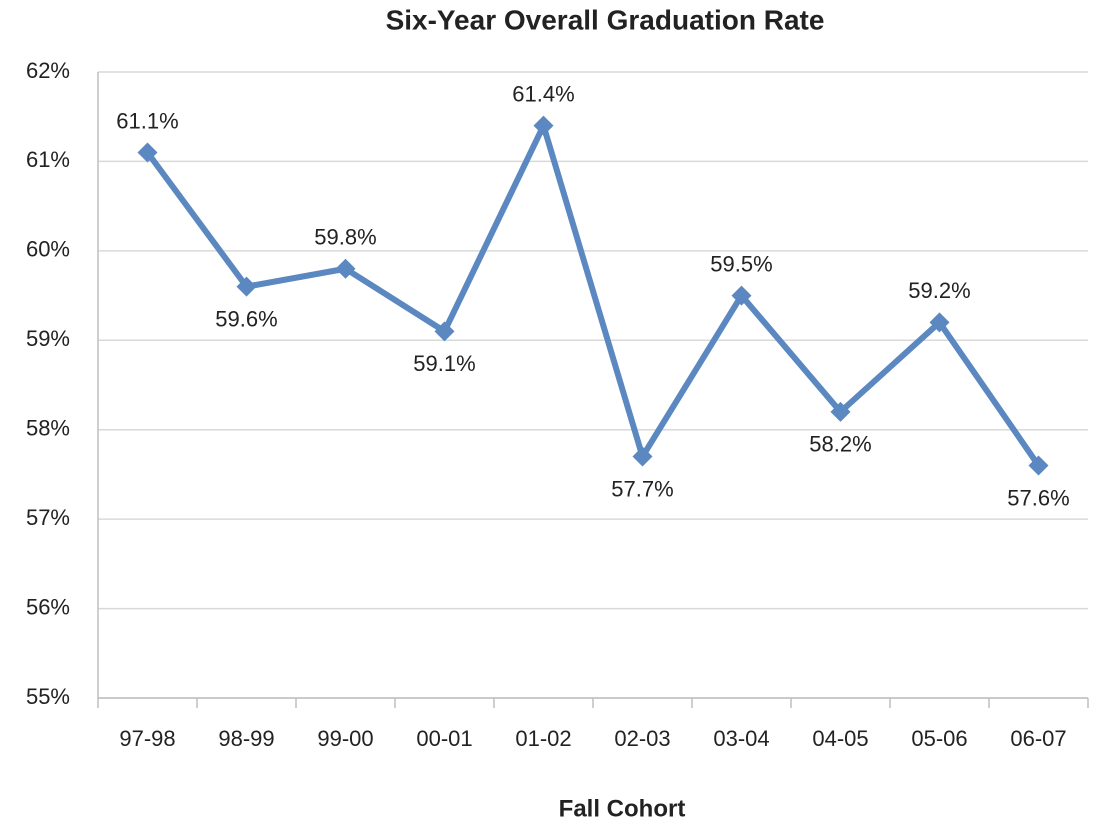 This screenshot has height=825, width=1095. What do you see at coordinates (48, 696) in the screenshot?
I see `y-tick-label: 55%` at bounding box center [48, 696].